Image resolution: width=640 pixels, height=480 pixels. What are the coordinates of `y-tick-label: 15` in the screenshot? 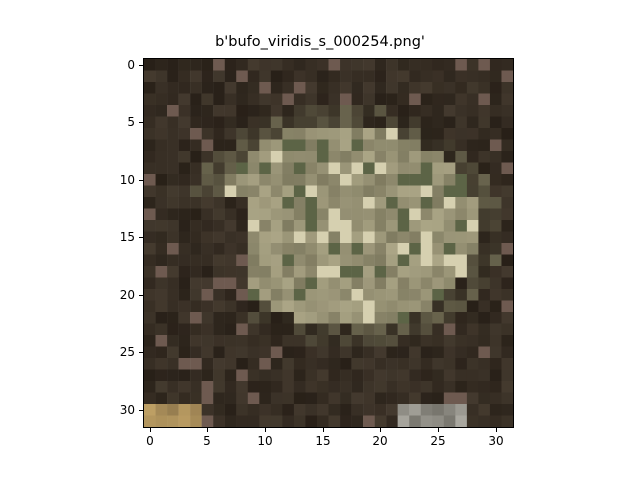 It's located at (127, 237).